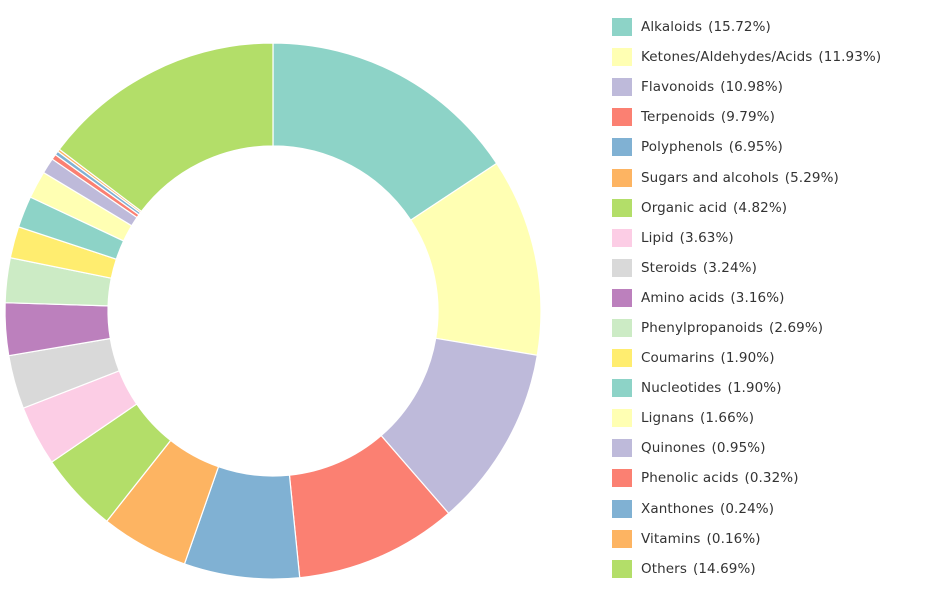 The height and width of the screenshot is (613, 935). What do you see at coordinates (755, 147) in the screenshot?
I see `legend-label-percent: (6.95%)` at bounding box center [755, 147].